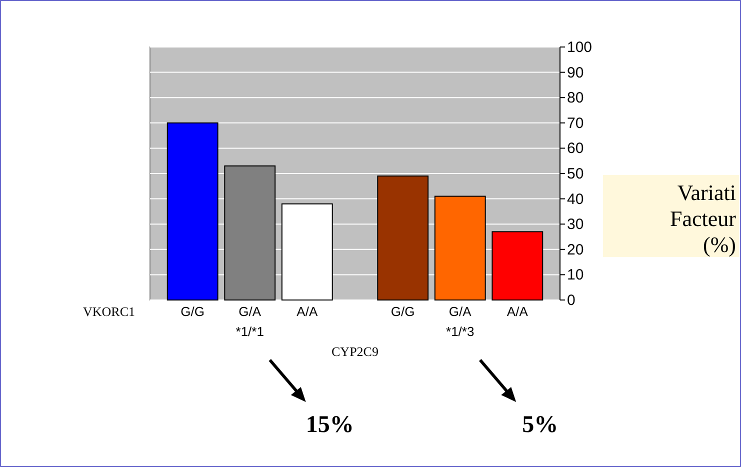 This screenshot has width=741, height=467. I want to click on text: 15%, so click(330, 425).